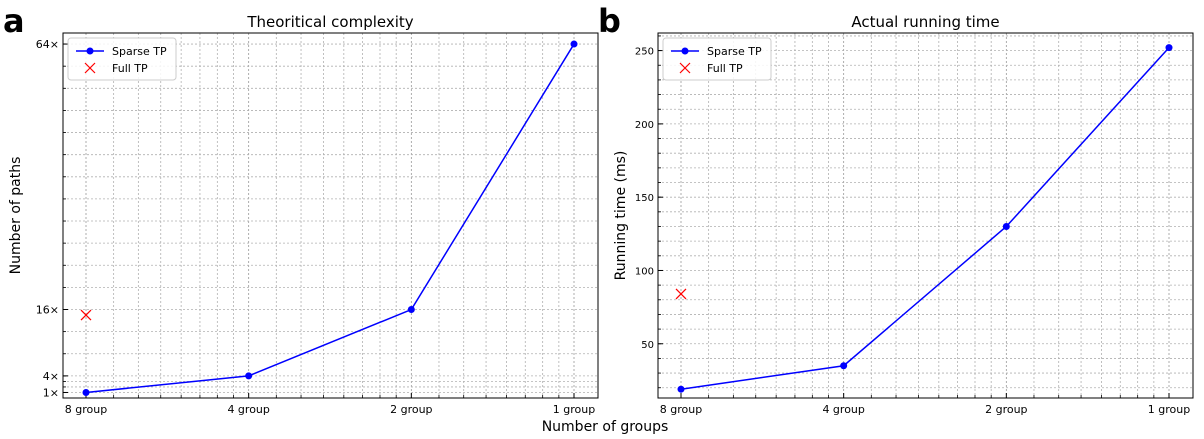 The height and width of the screenshot is (439, 1204). Describe the element at coordinates (621, 216) in the screenshot. I see `y-axis-label: Running time (ms)` at that location.